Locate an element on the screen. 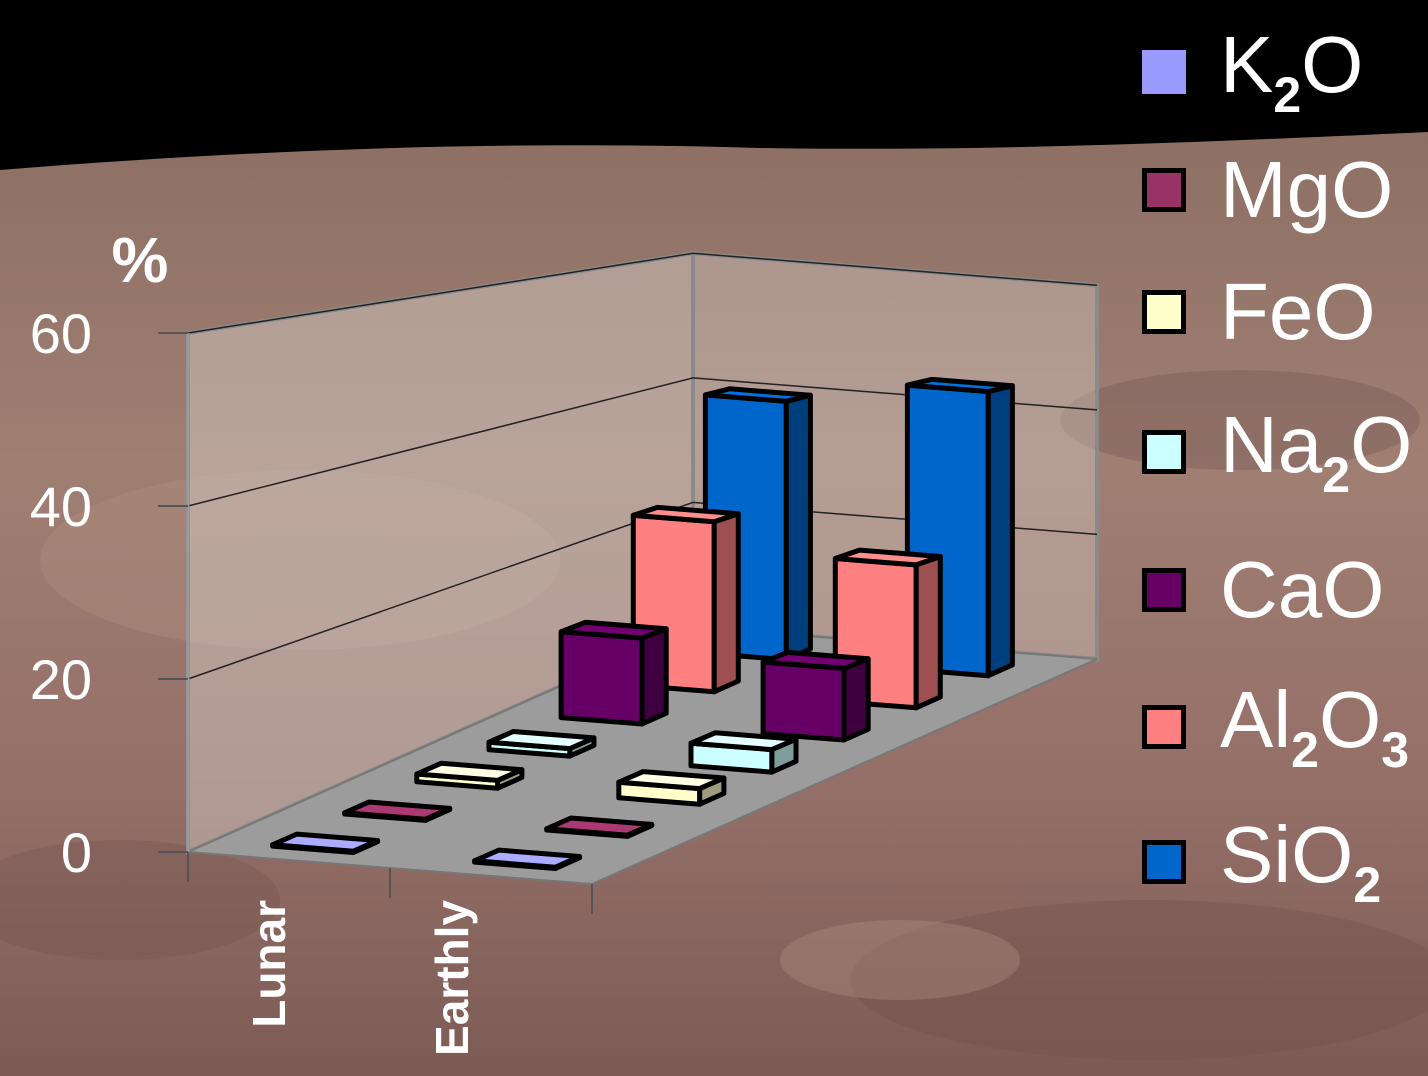 The image size is (1428, 1076). gridline is located at coordinates (642, 293).